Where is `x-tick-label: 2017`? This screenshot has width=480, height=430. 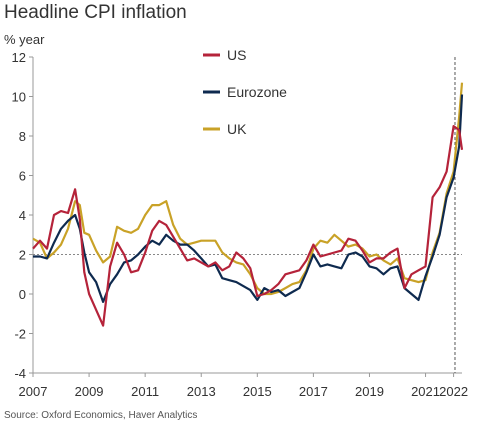
x-tick-label: 2017 is located at coordinates (313, 391).